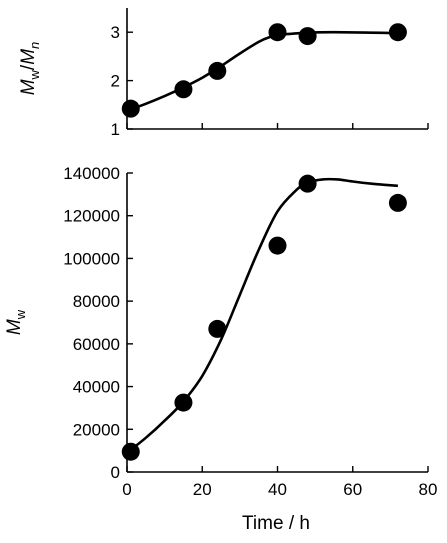 Image resolution: width=447 pixels, height=543 pixels. I want to click on mw-chart-y-tick-label: 120000, so click(91, 216).